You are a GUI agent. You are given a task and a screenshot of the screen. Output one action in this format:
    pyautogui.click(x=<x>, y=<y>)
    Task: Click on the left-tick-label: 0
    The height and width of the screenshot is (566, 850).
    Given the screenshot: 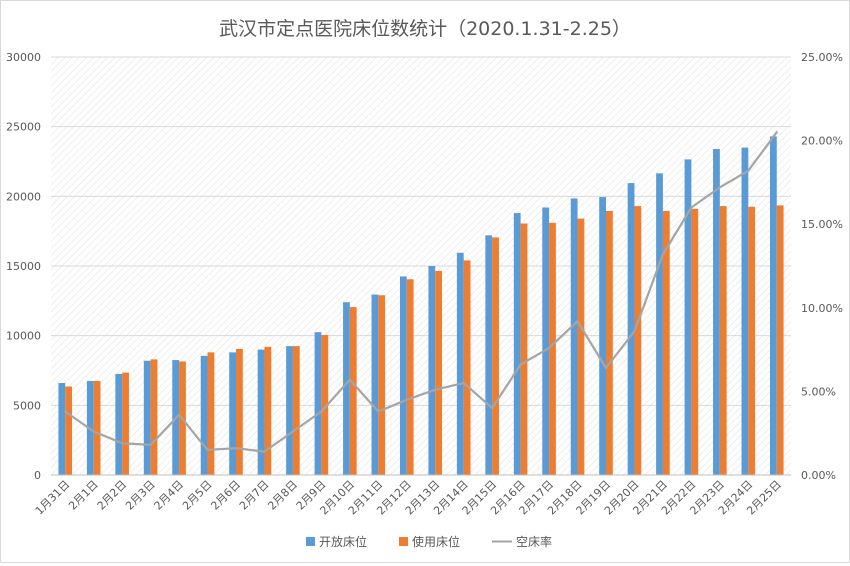 What is the action you would take?
    pyautogui.click(x=37, y=475)
    